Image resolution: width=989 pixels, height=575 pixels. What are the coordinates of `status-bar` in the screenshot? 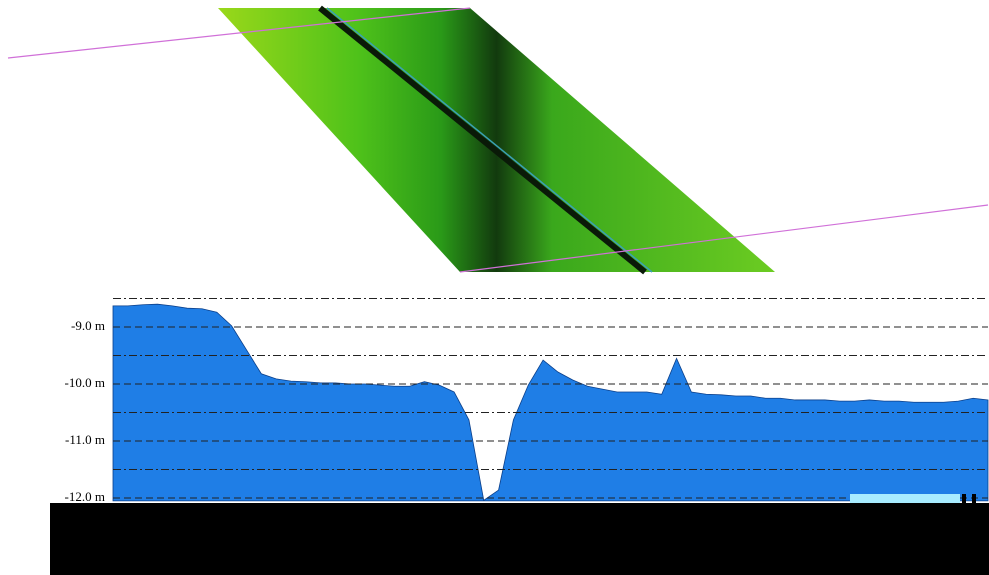 It's located at (905, 498).